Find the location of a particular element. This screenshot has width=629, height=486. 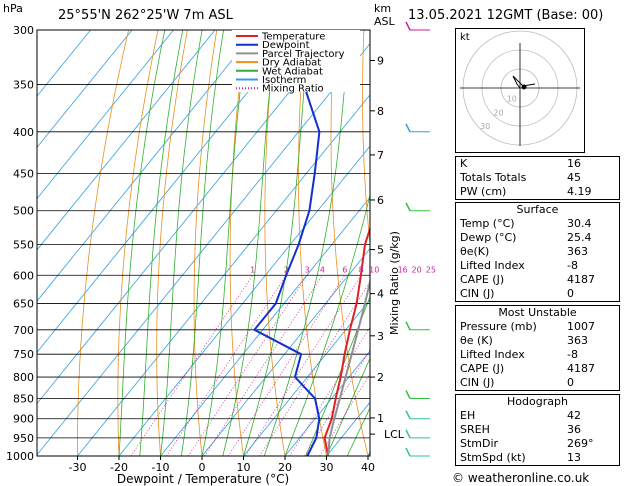

mixing-ratio-labels: 1 2 3 4 6 8 10 16 20 25 is located at coordinates (343, 269).